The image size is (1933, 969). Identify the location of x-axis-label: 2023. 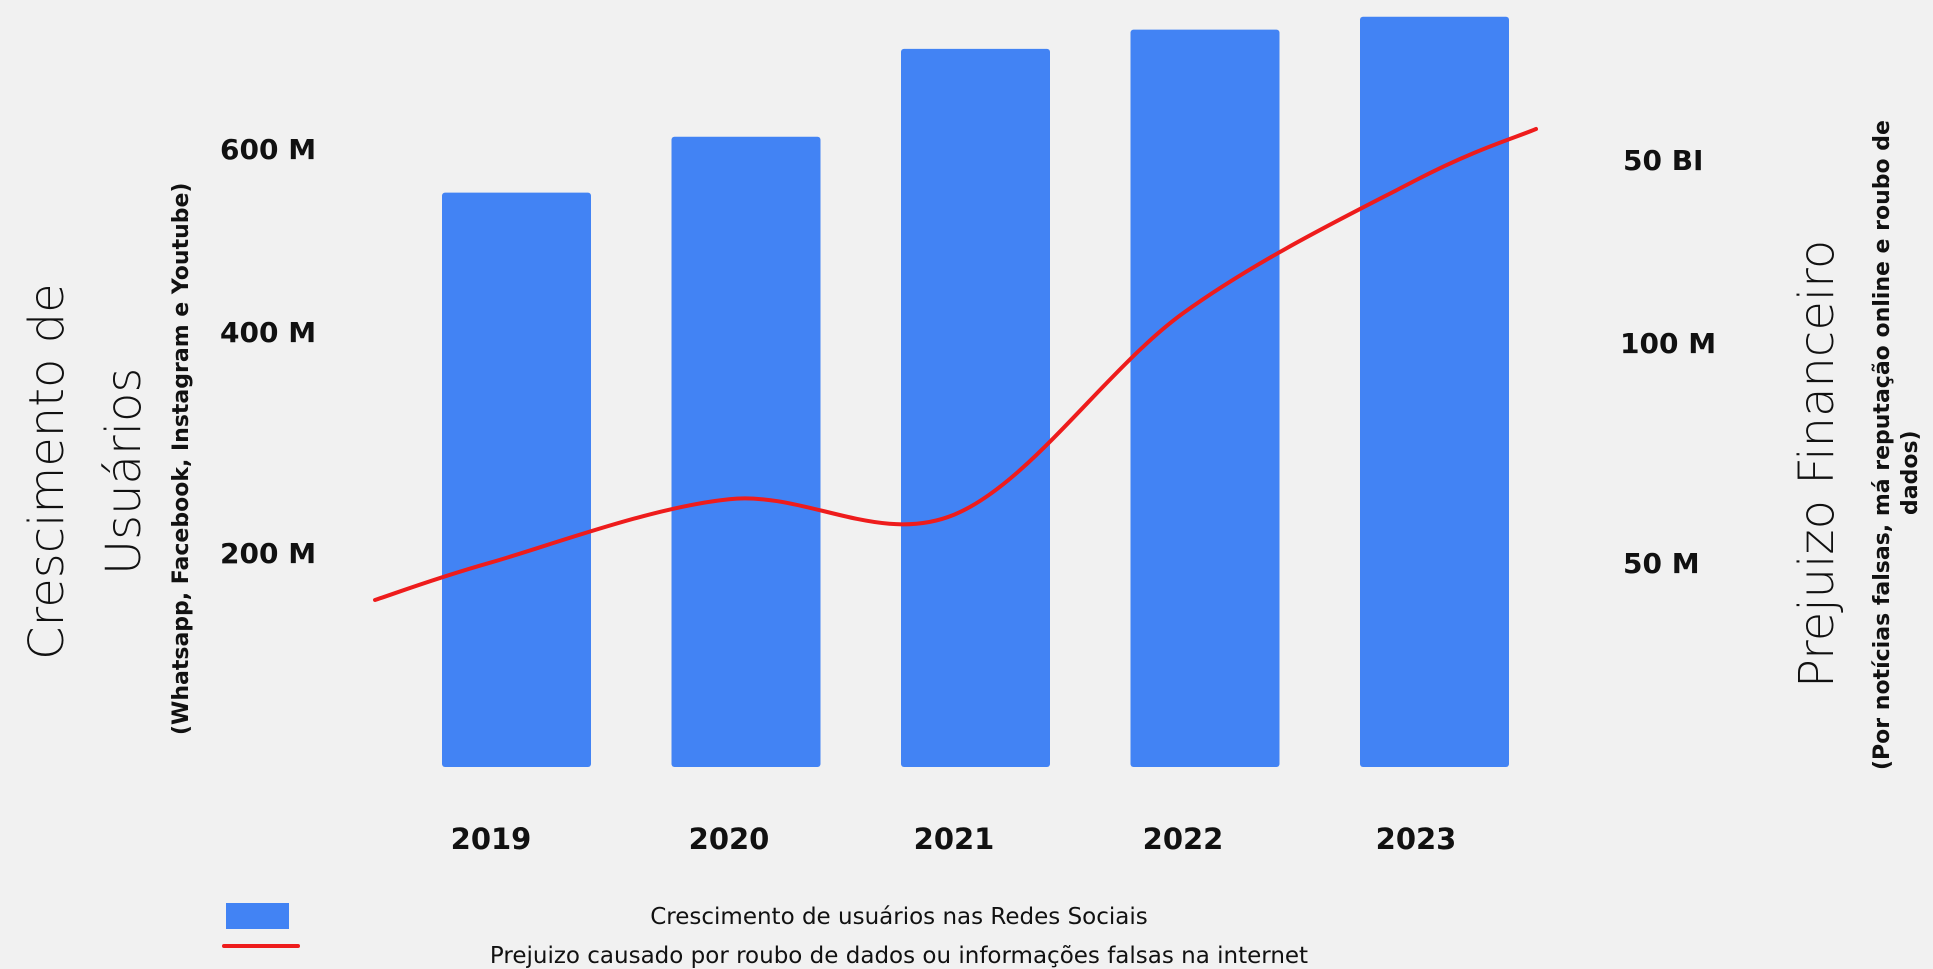
(1416, 839).